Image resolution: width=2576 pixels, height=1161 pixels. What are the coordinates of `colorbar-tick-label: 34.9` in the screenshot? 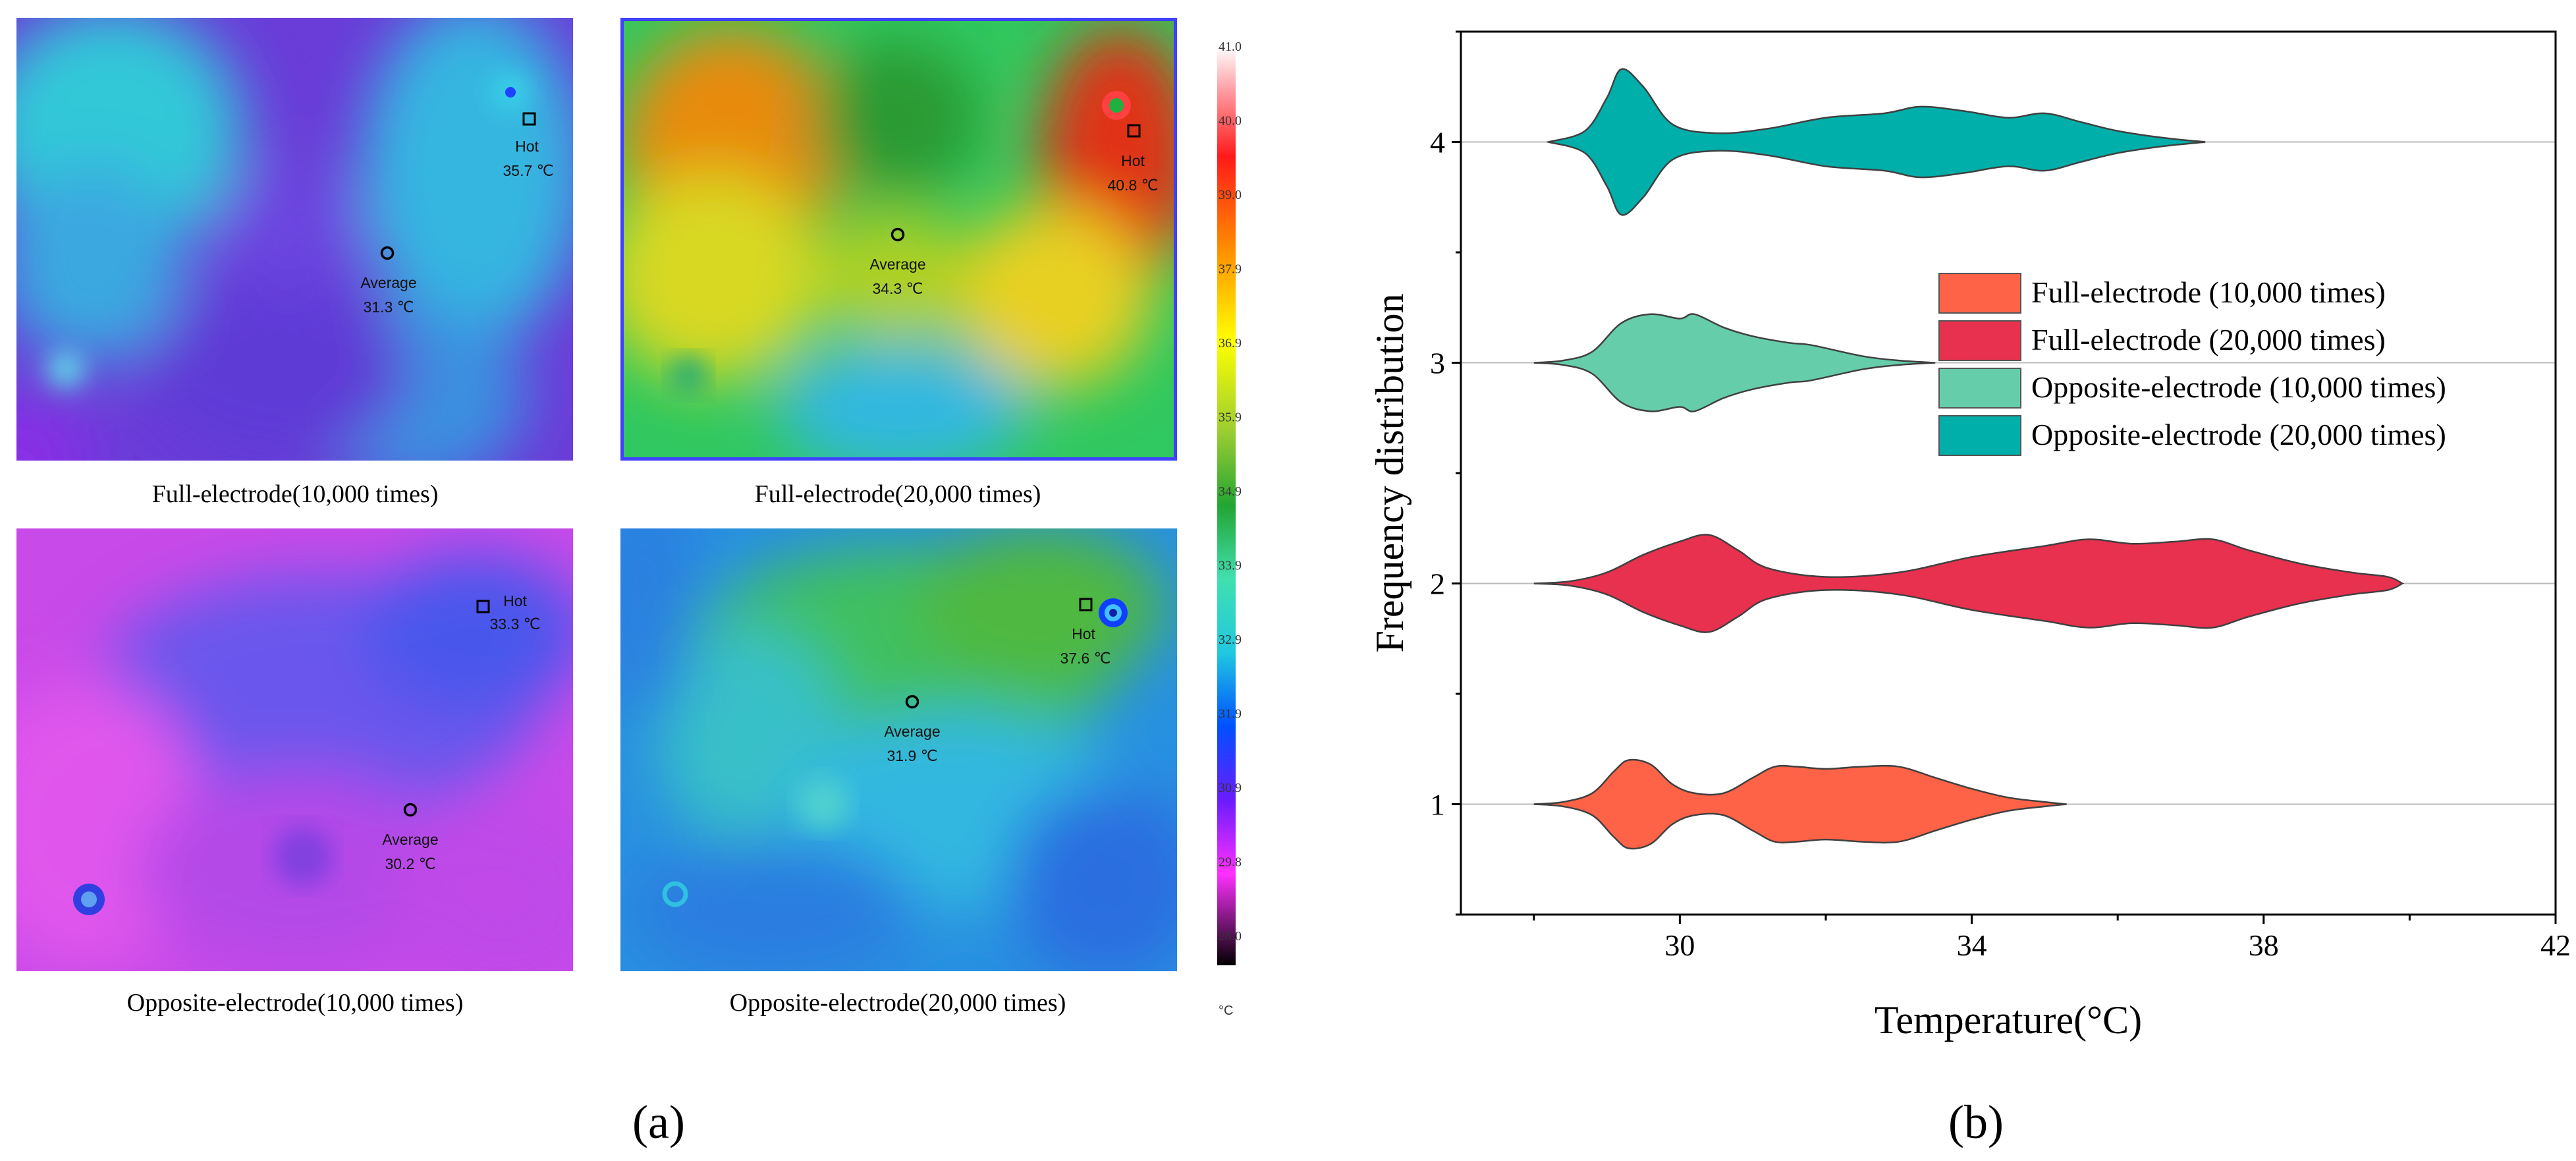 It's located at (1230, 491).